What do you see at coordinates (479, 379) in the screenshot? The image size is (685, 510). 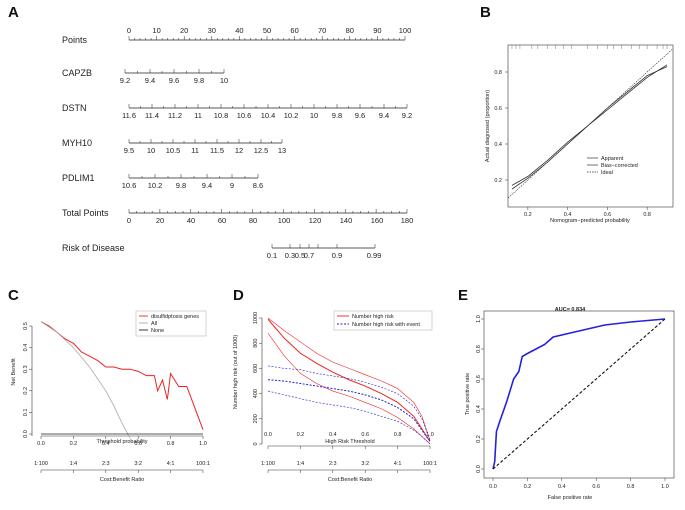 I see `roc-yticklabel: 0.6` at bounding box center [479, 379].